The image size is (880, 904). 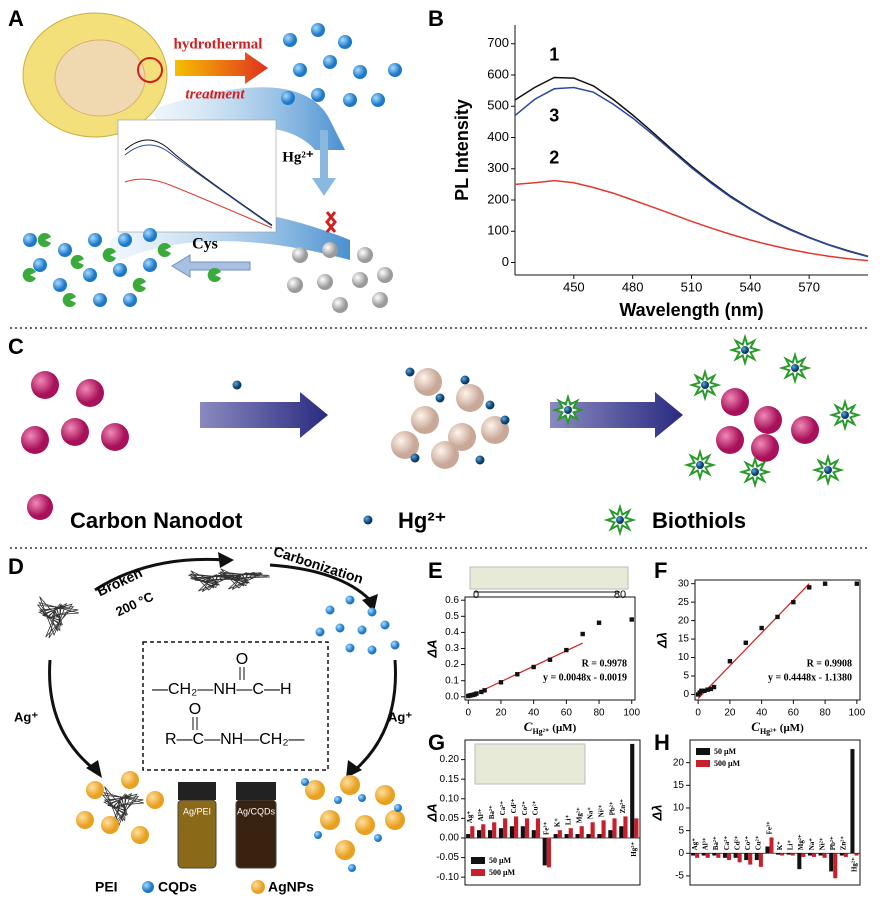 What do you see at coordinates (660, 570) in the screenshot?
I see `panel-label: F` at bounding box center [660, 570].